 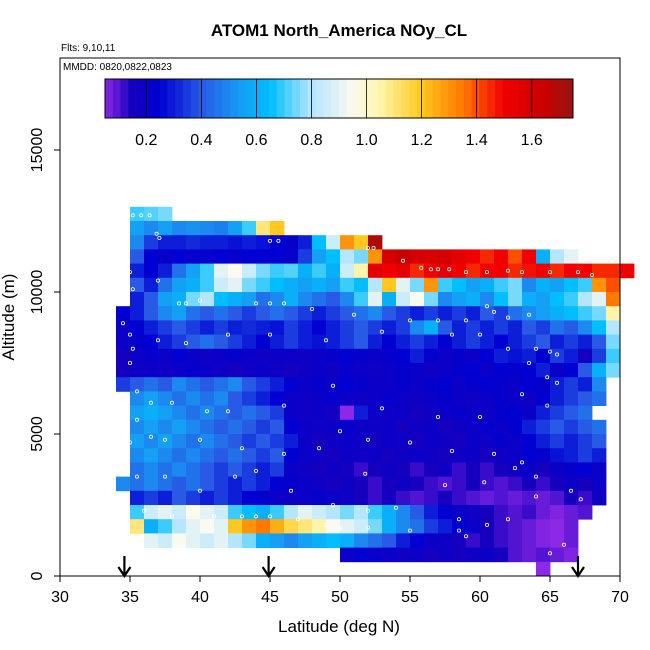 What do you see at coordinates (117, 67) in the screenshot?
I see `dates-note: MMDD: 0820,0822,0823` at bounding box center [117, 67].